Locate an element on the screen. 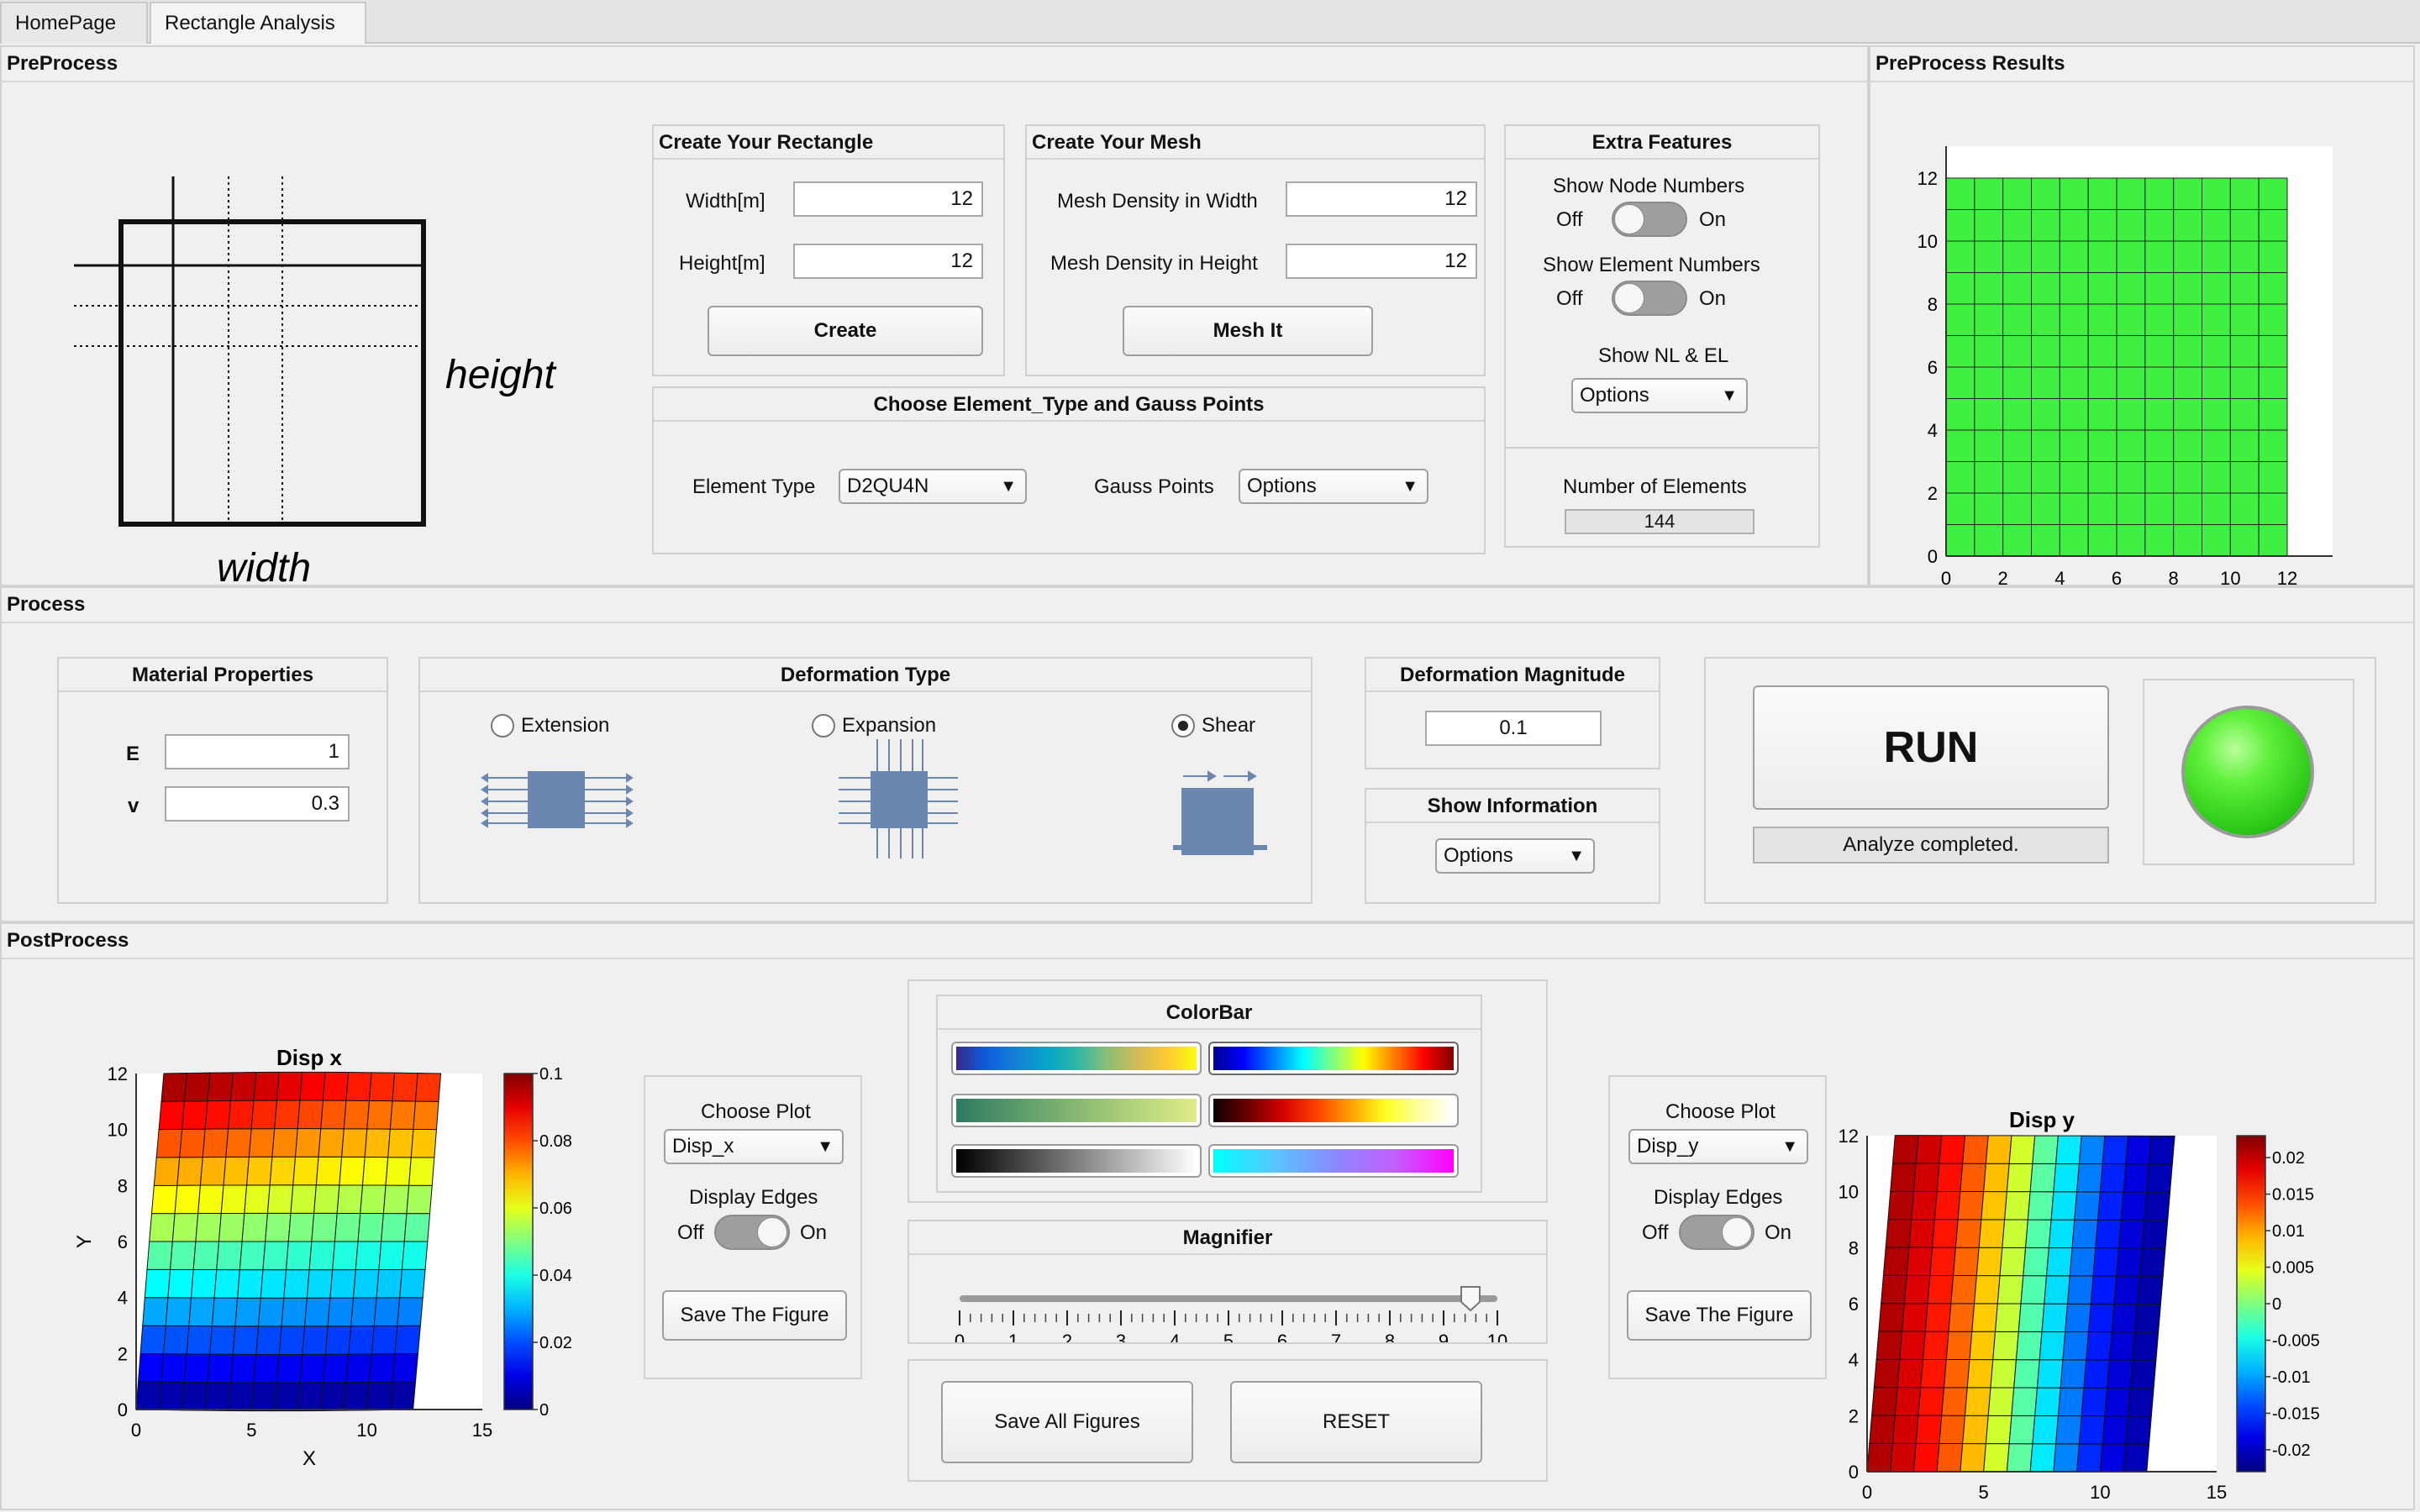 Image resolution: width=2420 pixels, height=1512 pixels. plot-dropdown-right: Disp_y ▼ is located at coordinates (1718, 1146).